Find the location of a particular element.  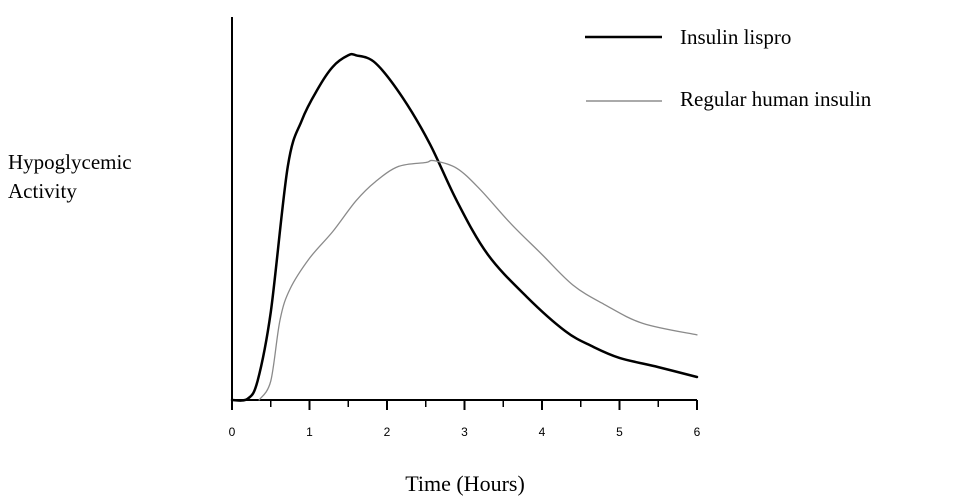

x-tick-label: 1 is located at coordinates (309, 432).